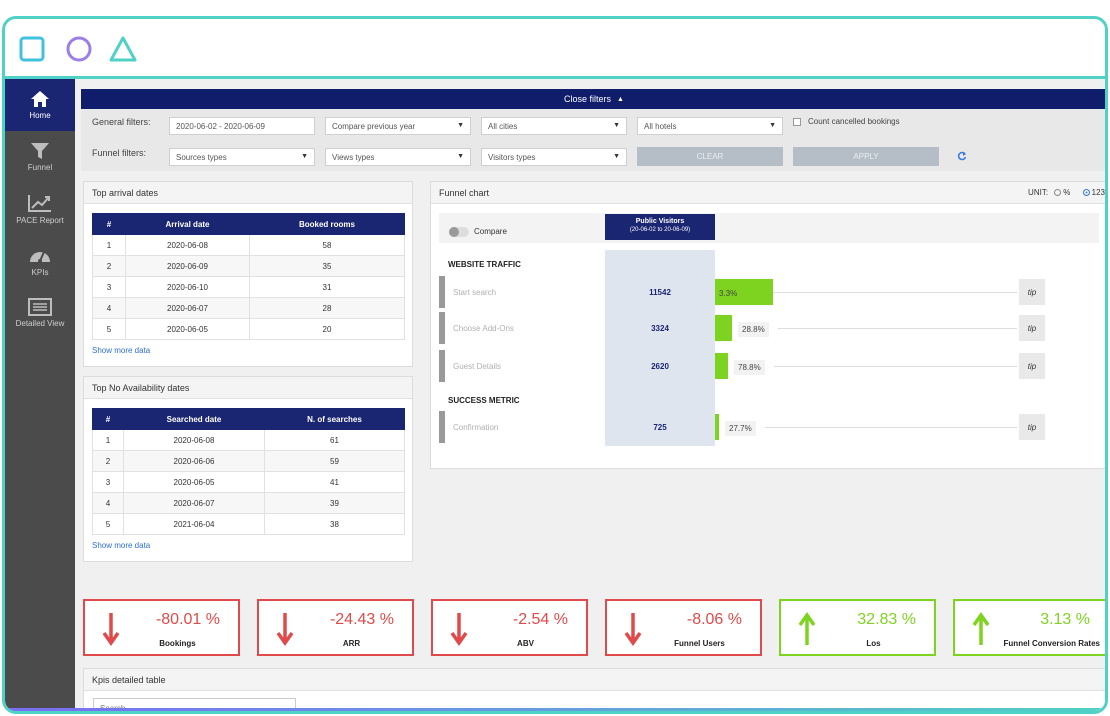 Image resolution: width=1110 pixels, height=716 pixels. I want to click on table-cell: 3, so click(108, 482).